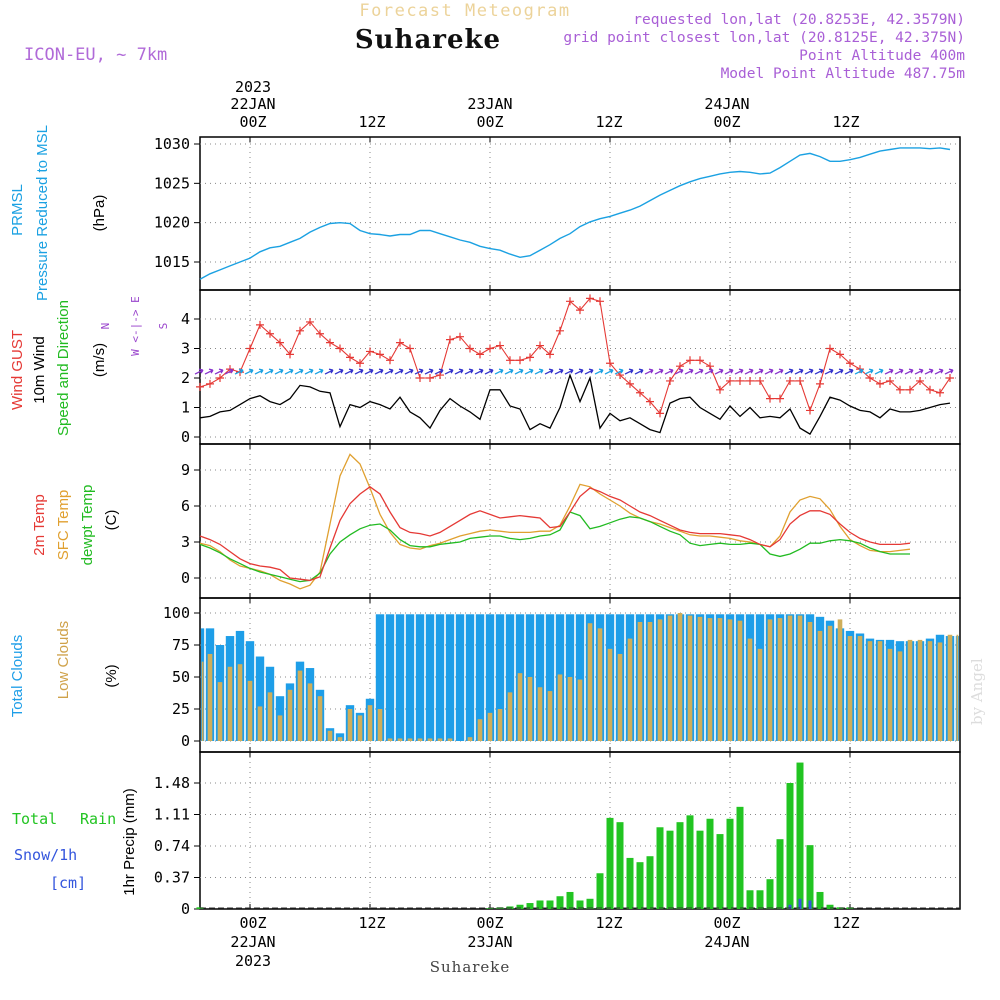 The image size is (1000, 1000). I want to click on y-tick-label: 3, so click(185, 542).